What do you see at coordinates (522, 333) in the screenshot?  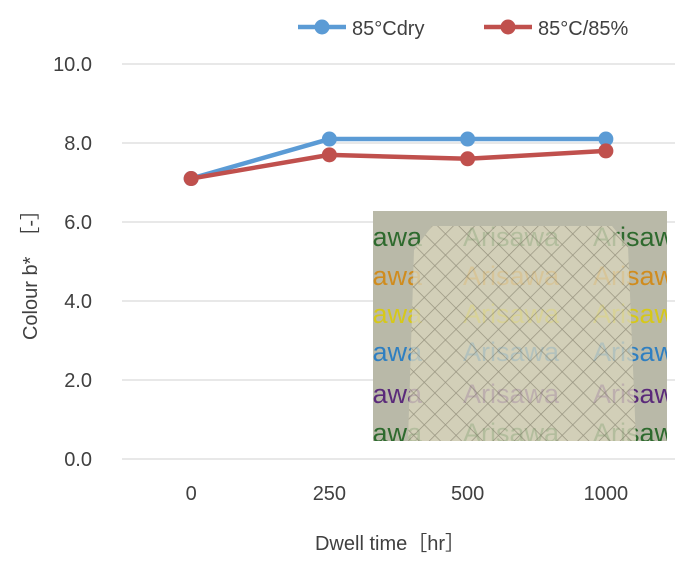 I see `inset-film-mesh` at bounding box center [522, 333].